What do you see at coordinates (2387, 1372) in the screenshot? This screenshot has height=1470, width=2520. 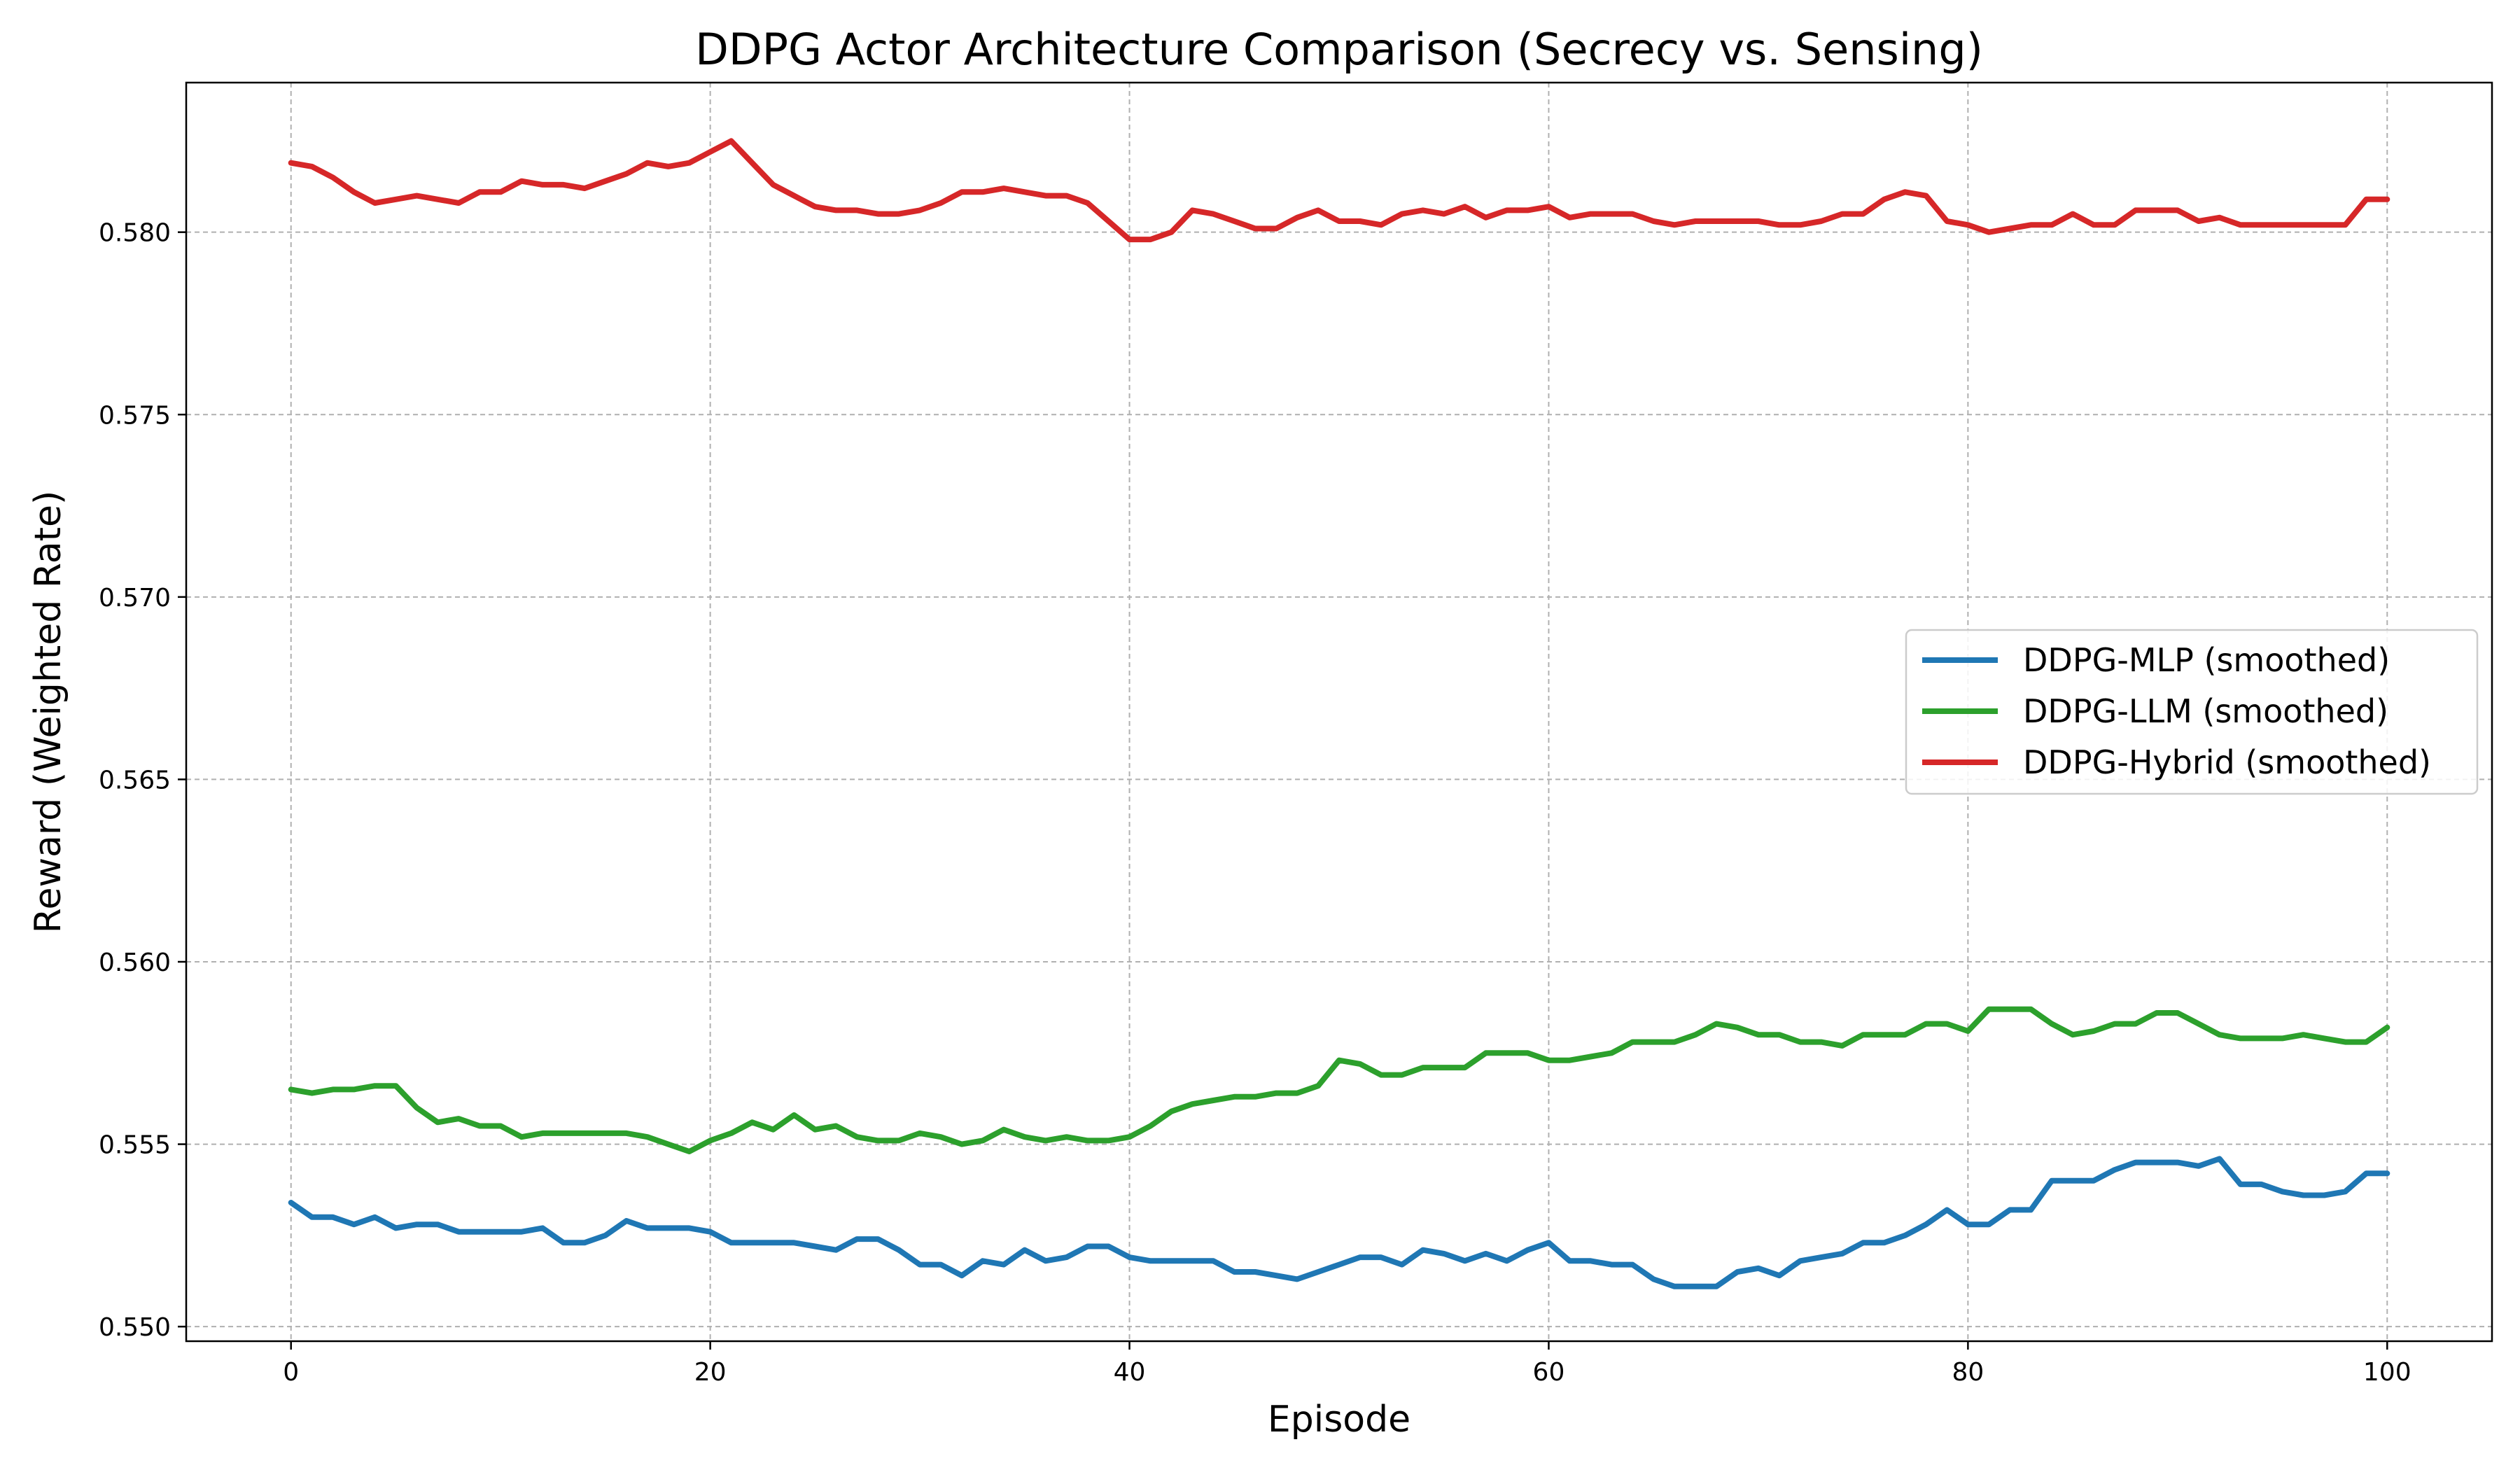 I see `x-tick-label: 100` at bounding box center [2387, 1372].